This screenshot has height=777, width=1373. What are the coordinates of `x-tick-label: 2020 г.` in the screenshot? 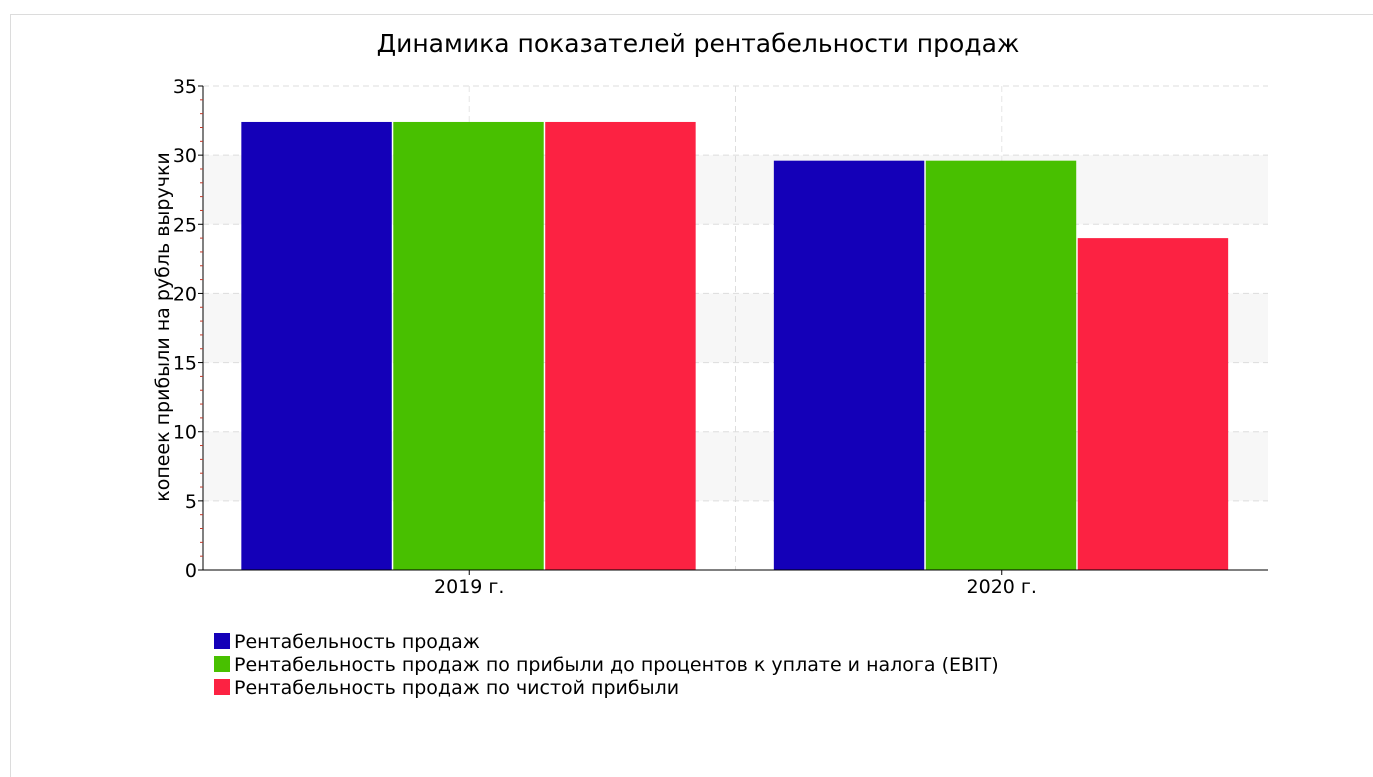 It's located at (1002, 587).